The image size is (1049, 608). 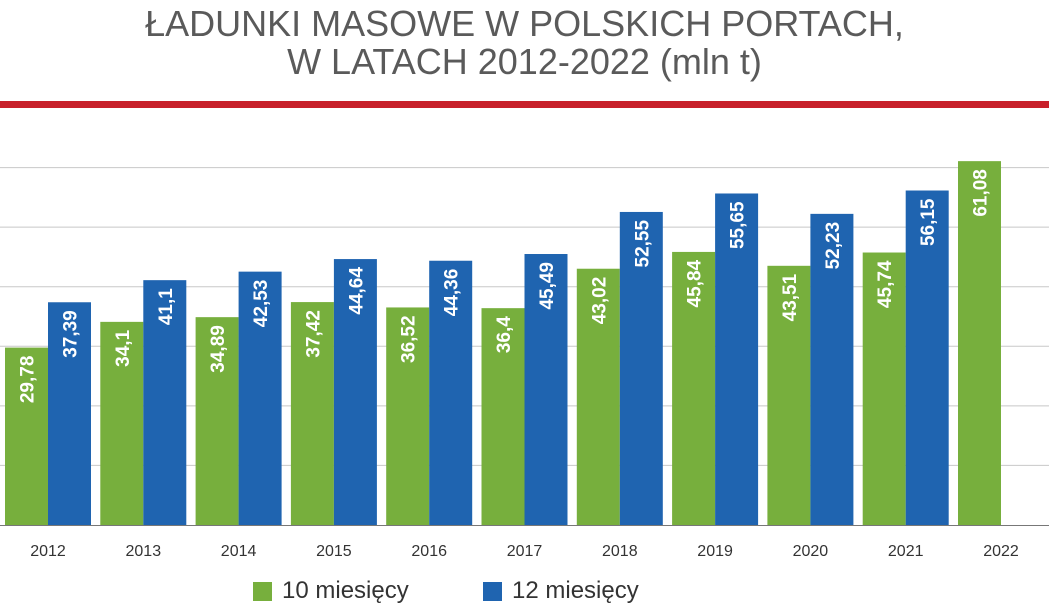 I want to click on x-tick-label-2018: 2018, so click(x=620, y=551).